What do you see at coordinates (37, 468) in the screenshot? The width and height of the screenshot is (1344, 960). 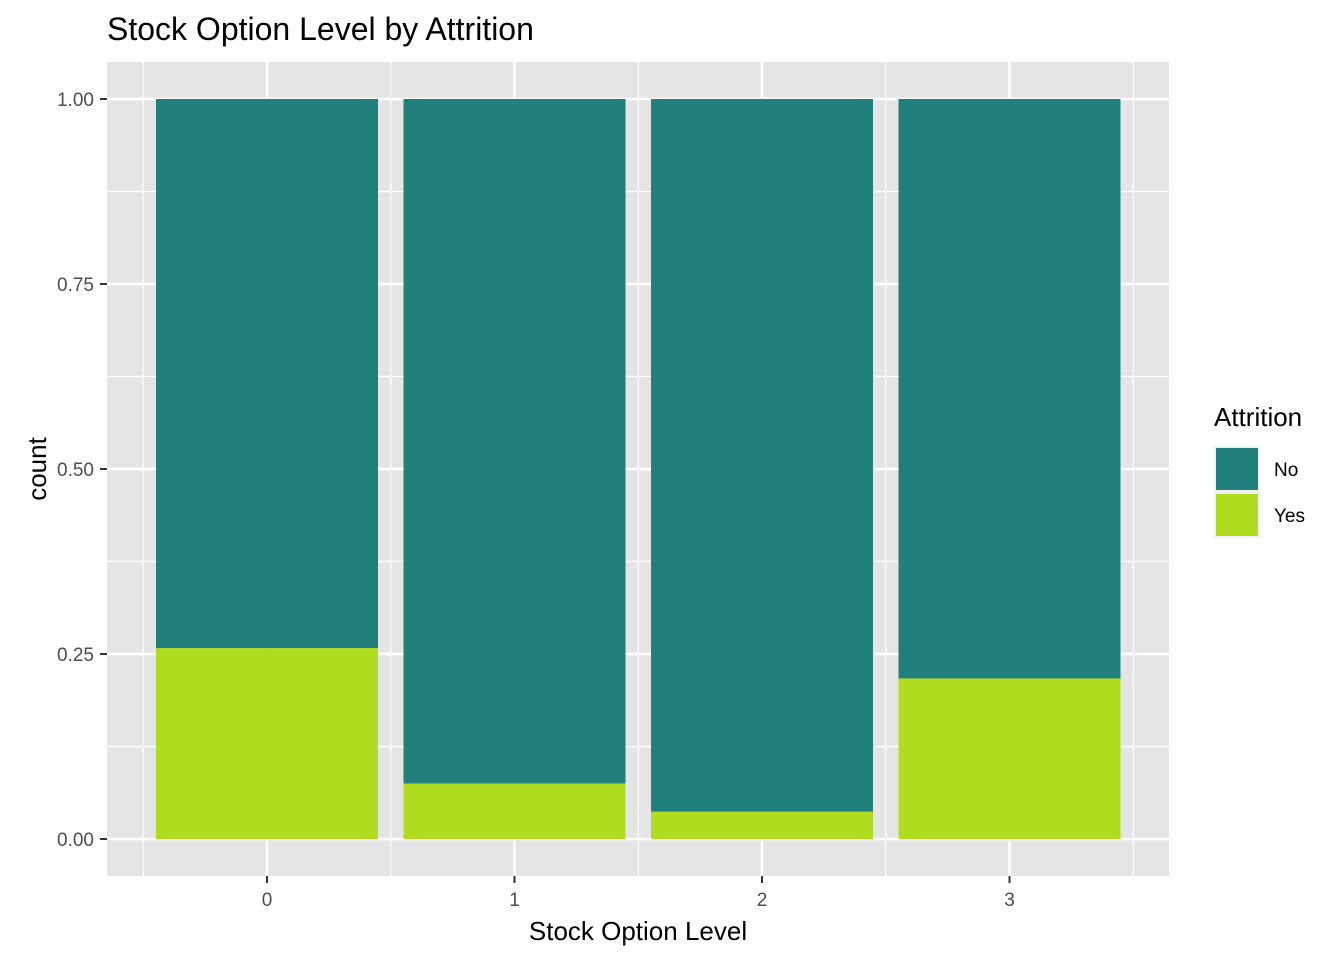 I see `y-axis-title: count` at bounding box center [37, 468].